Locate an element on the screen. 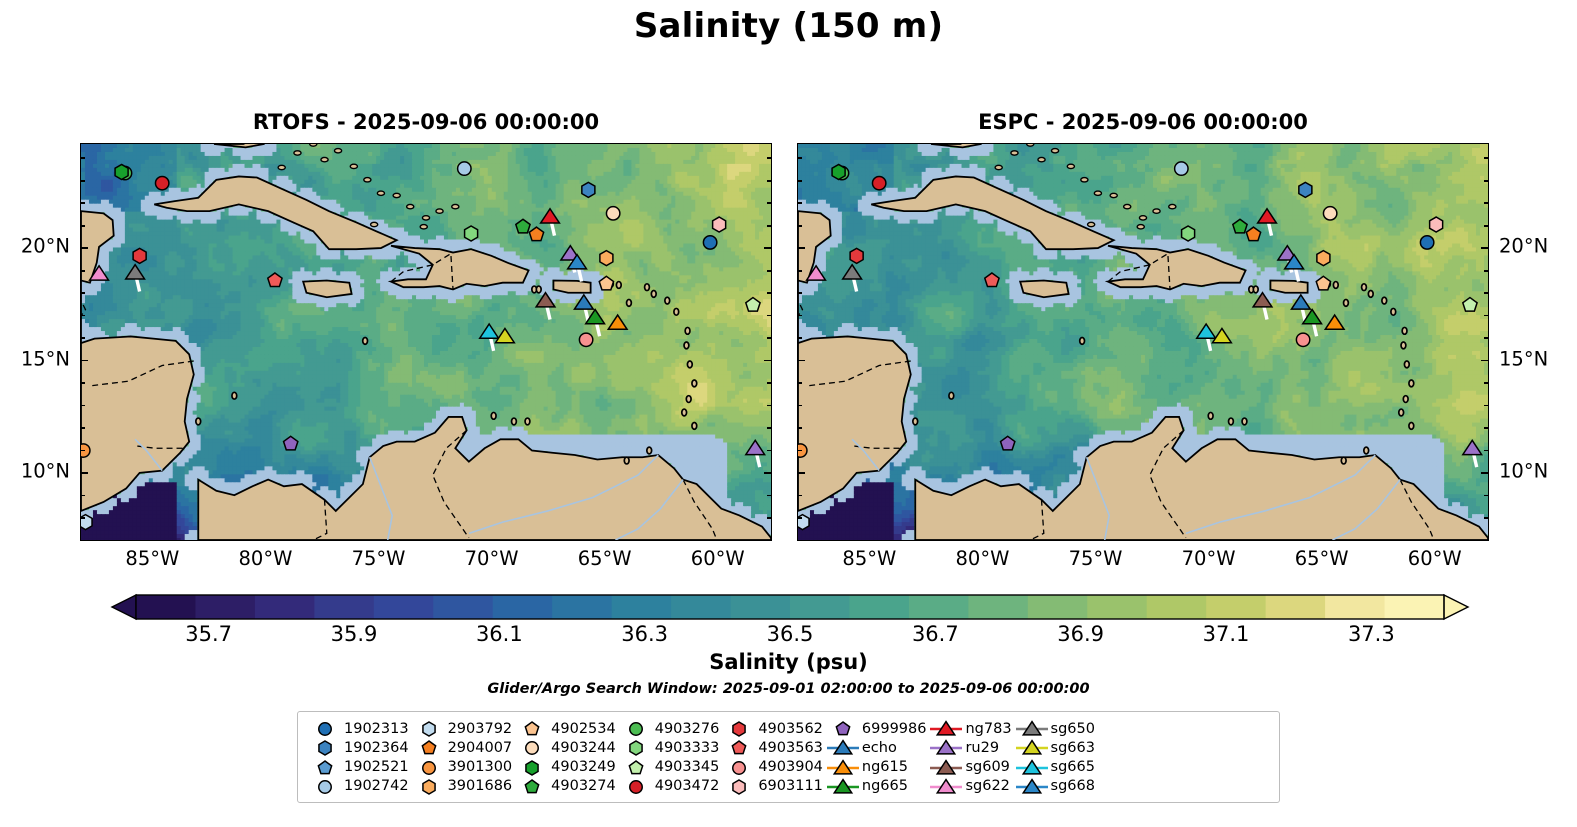 Image resolution: width=1577 pixels, height=827 pixels. legend-item-1902313: 1902313 is located at coordinates (358, 728).